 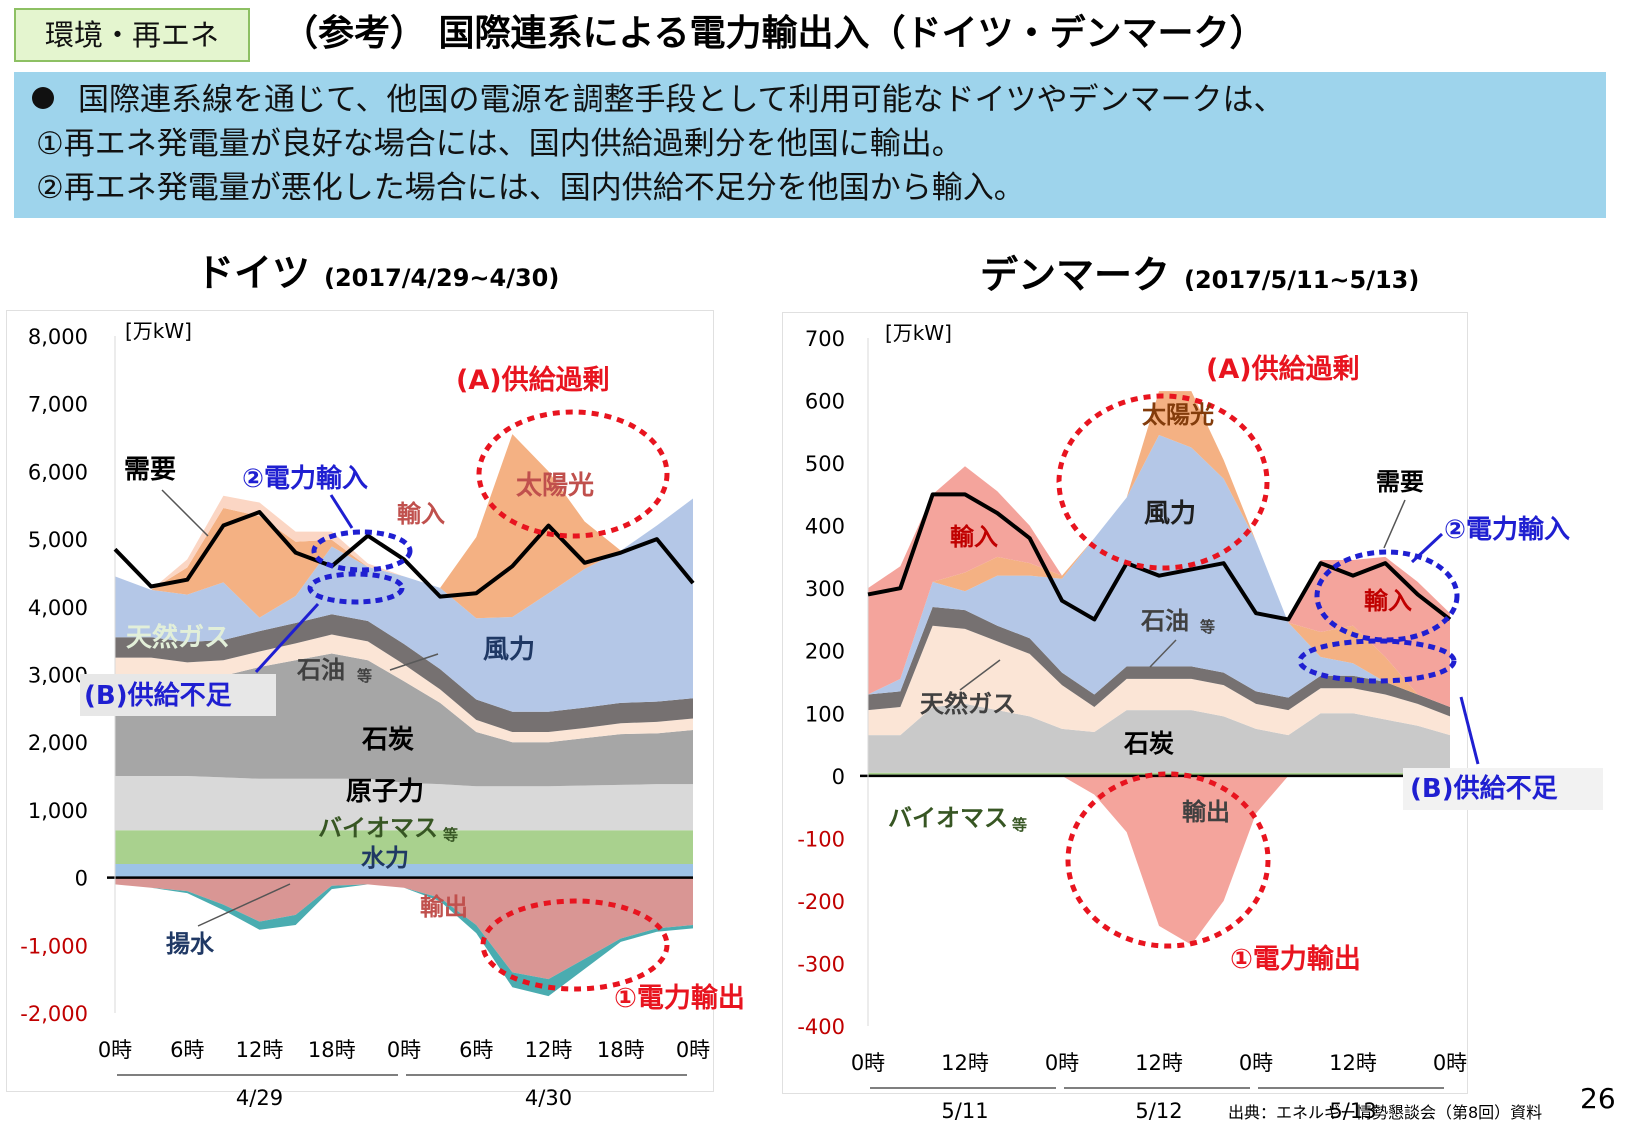 What do you see at coordinates (825, 589) in the screenshot?
I see `denmark-ytick-label: 300` at bounding box center [825, 589].